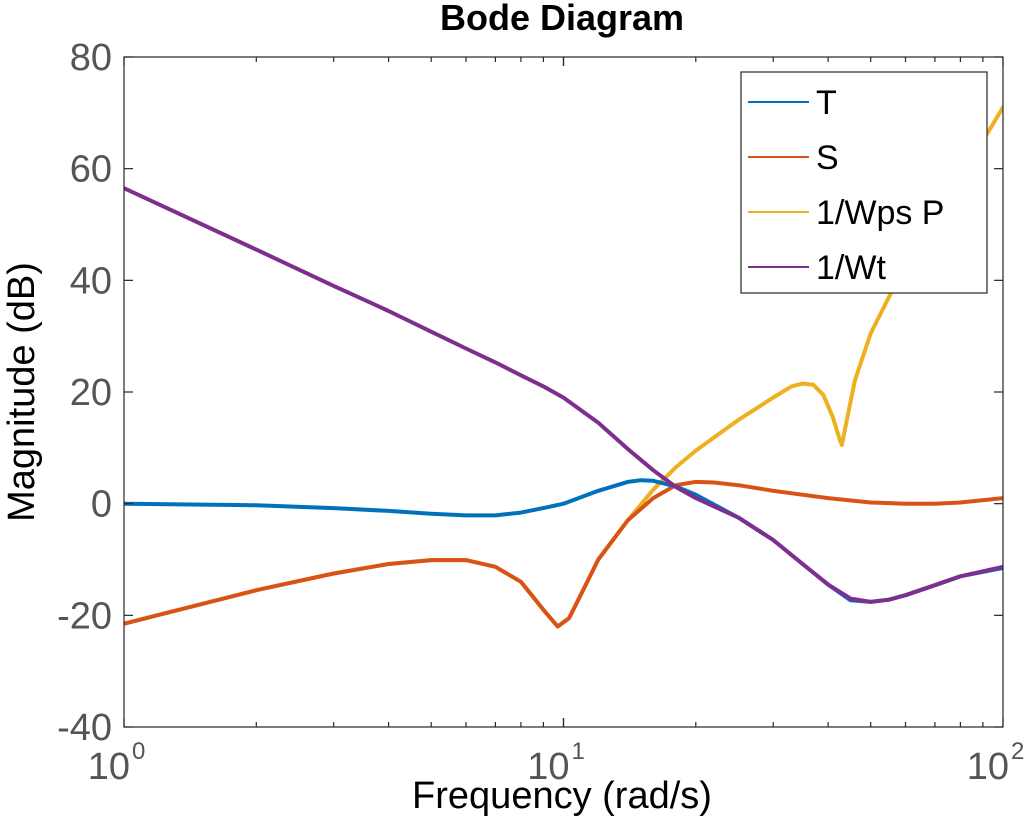  What do you see at coordinates (84, 728) in the screenshot?
I see `y-tick-label: -40` at bounding box center [84, 728].